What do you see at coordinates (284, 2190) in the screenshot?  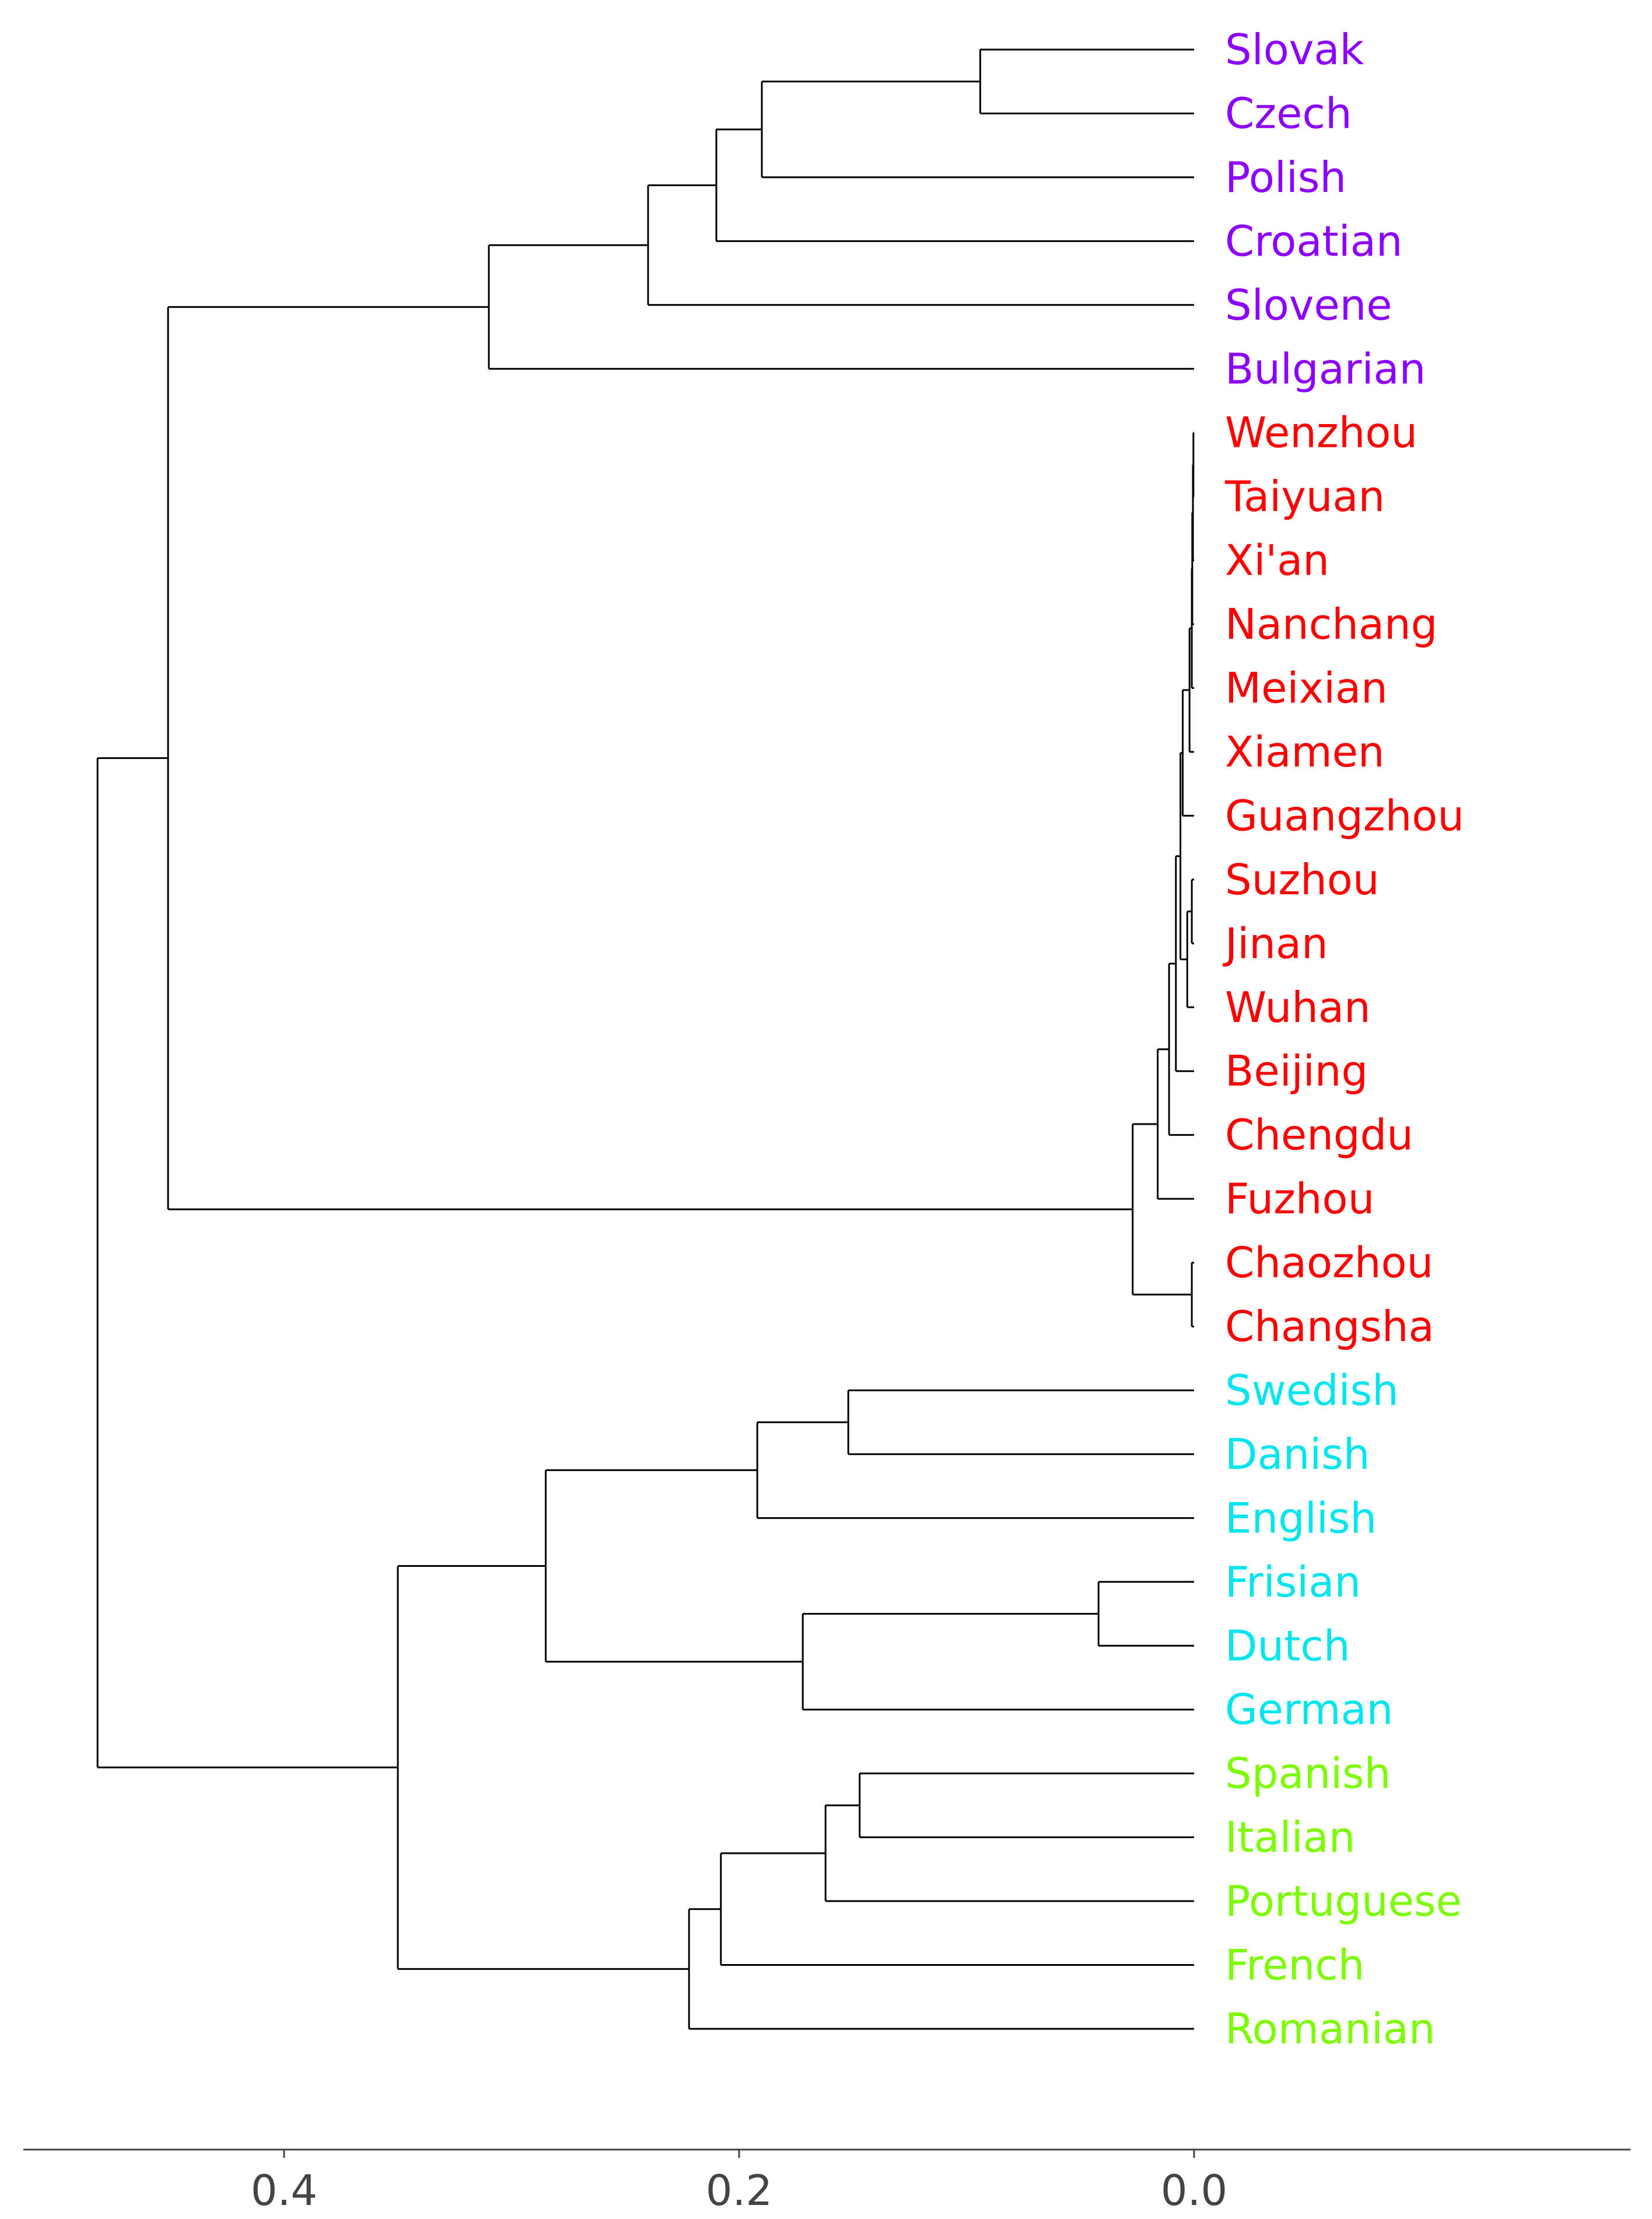 I see `x-tick-label: 0.4` at bounding box center [284, 2190].